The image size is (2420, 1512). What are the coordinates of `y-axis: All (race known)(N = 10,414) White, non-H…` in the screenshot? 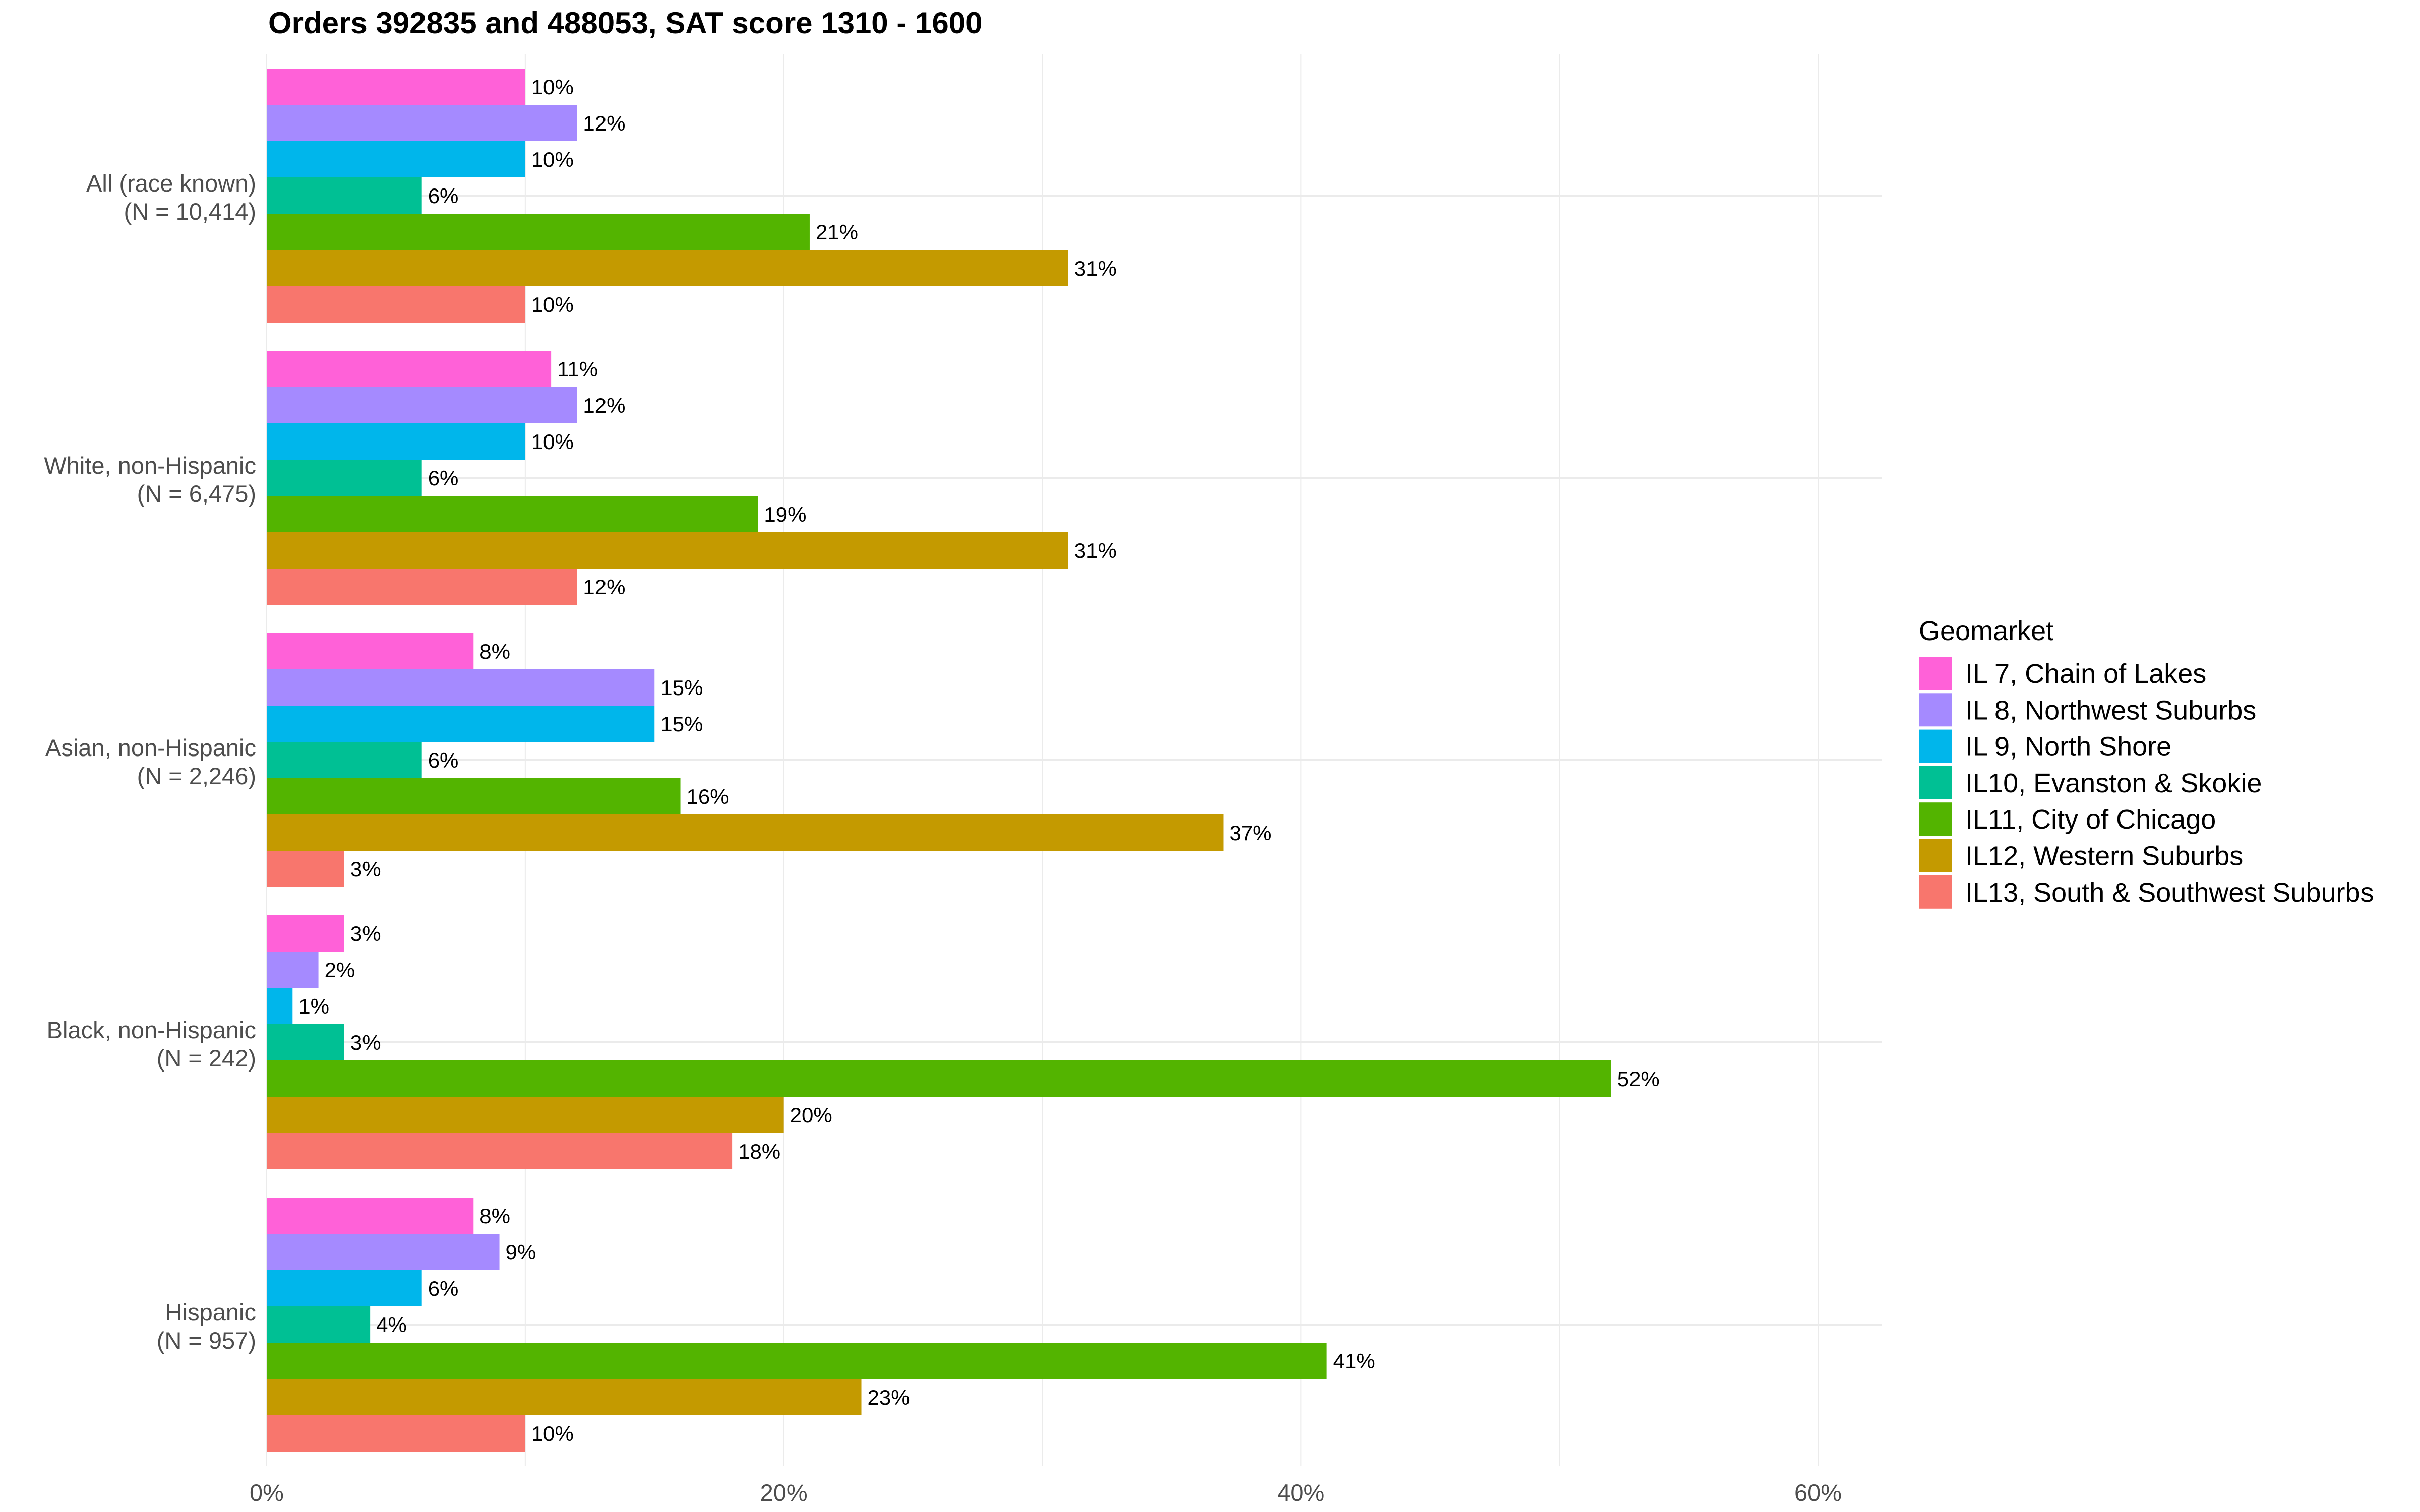 It's located at (150, 762).